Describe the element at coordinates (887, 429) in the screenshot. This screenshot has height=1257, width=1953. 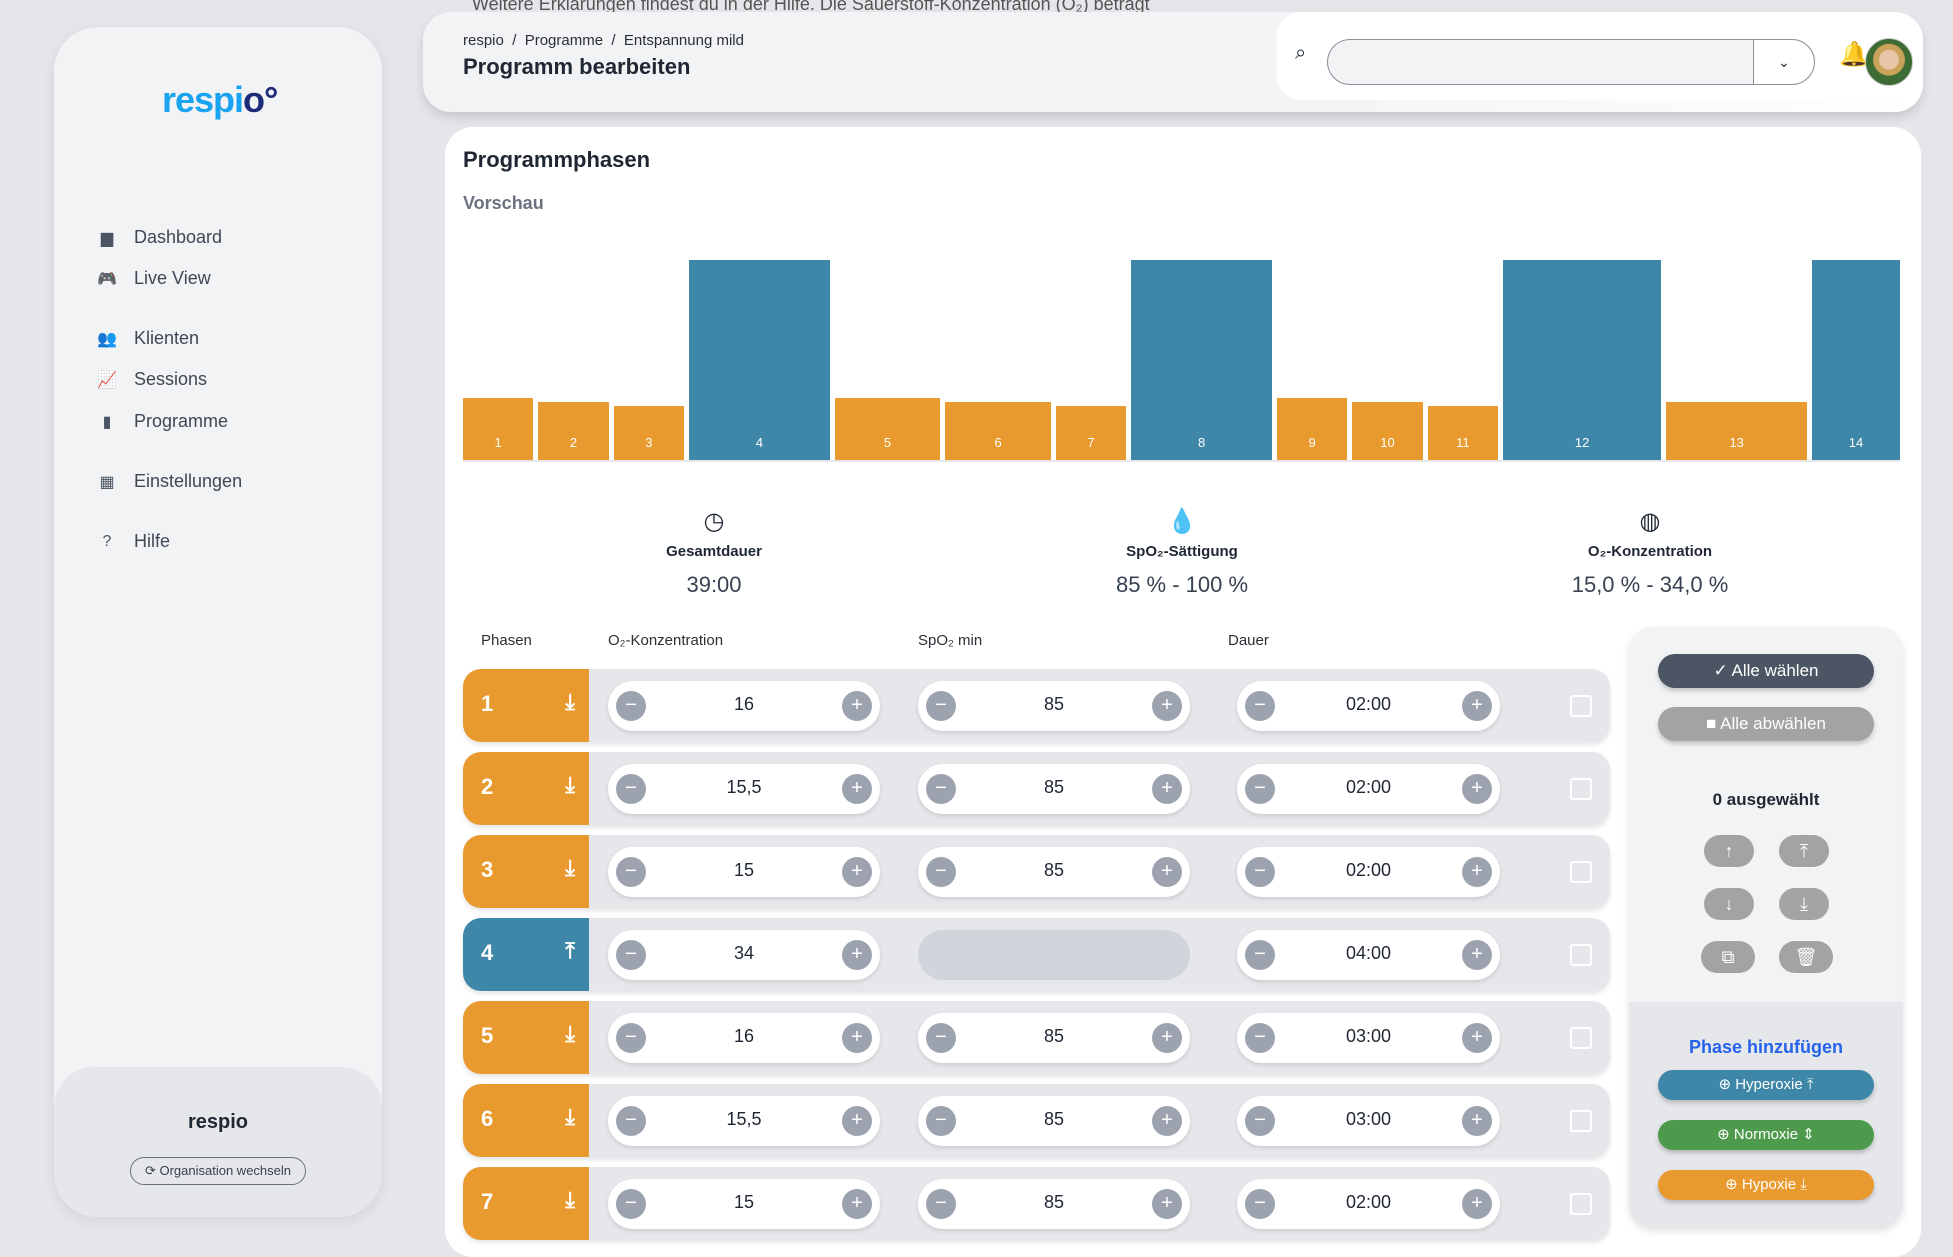
I see `chart-bar: 5` at that location.